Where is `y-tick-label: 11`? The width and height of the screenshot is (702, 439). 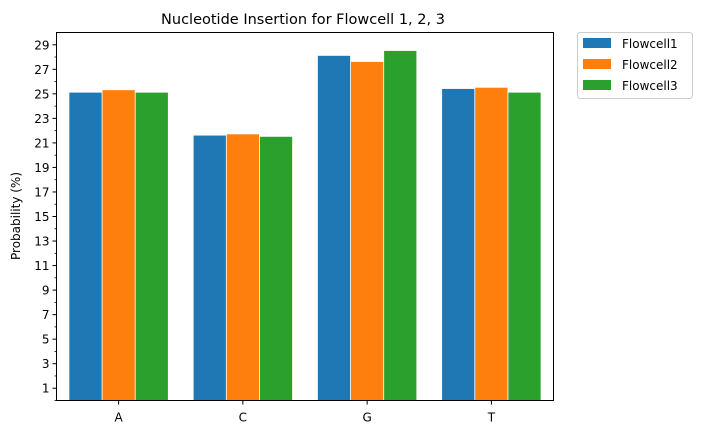 y-tick-label: 11 is located at coordinates (41, 266).